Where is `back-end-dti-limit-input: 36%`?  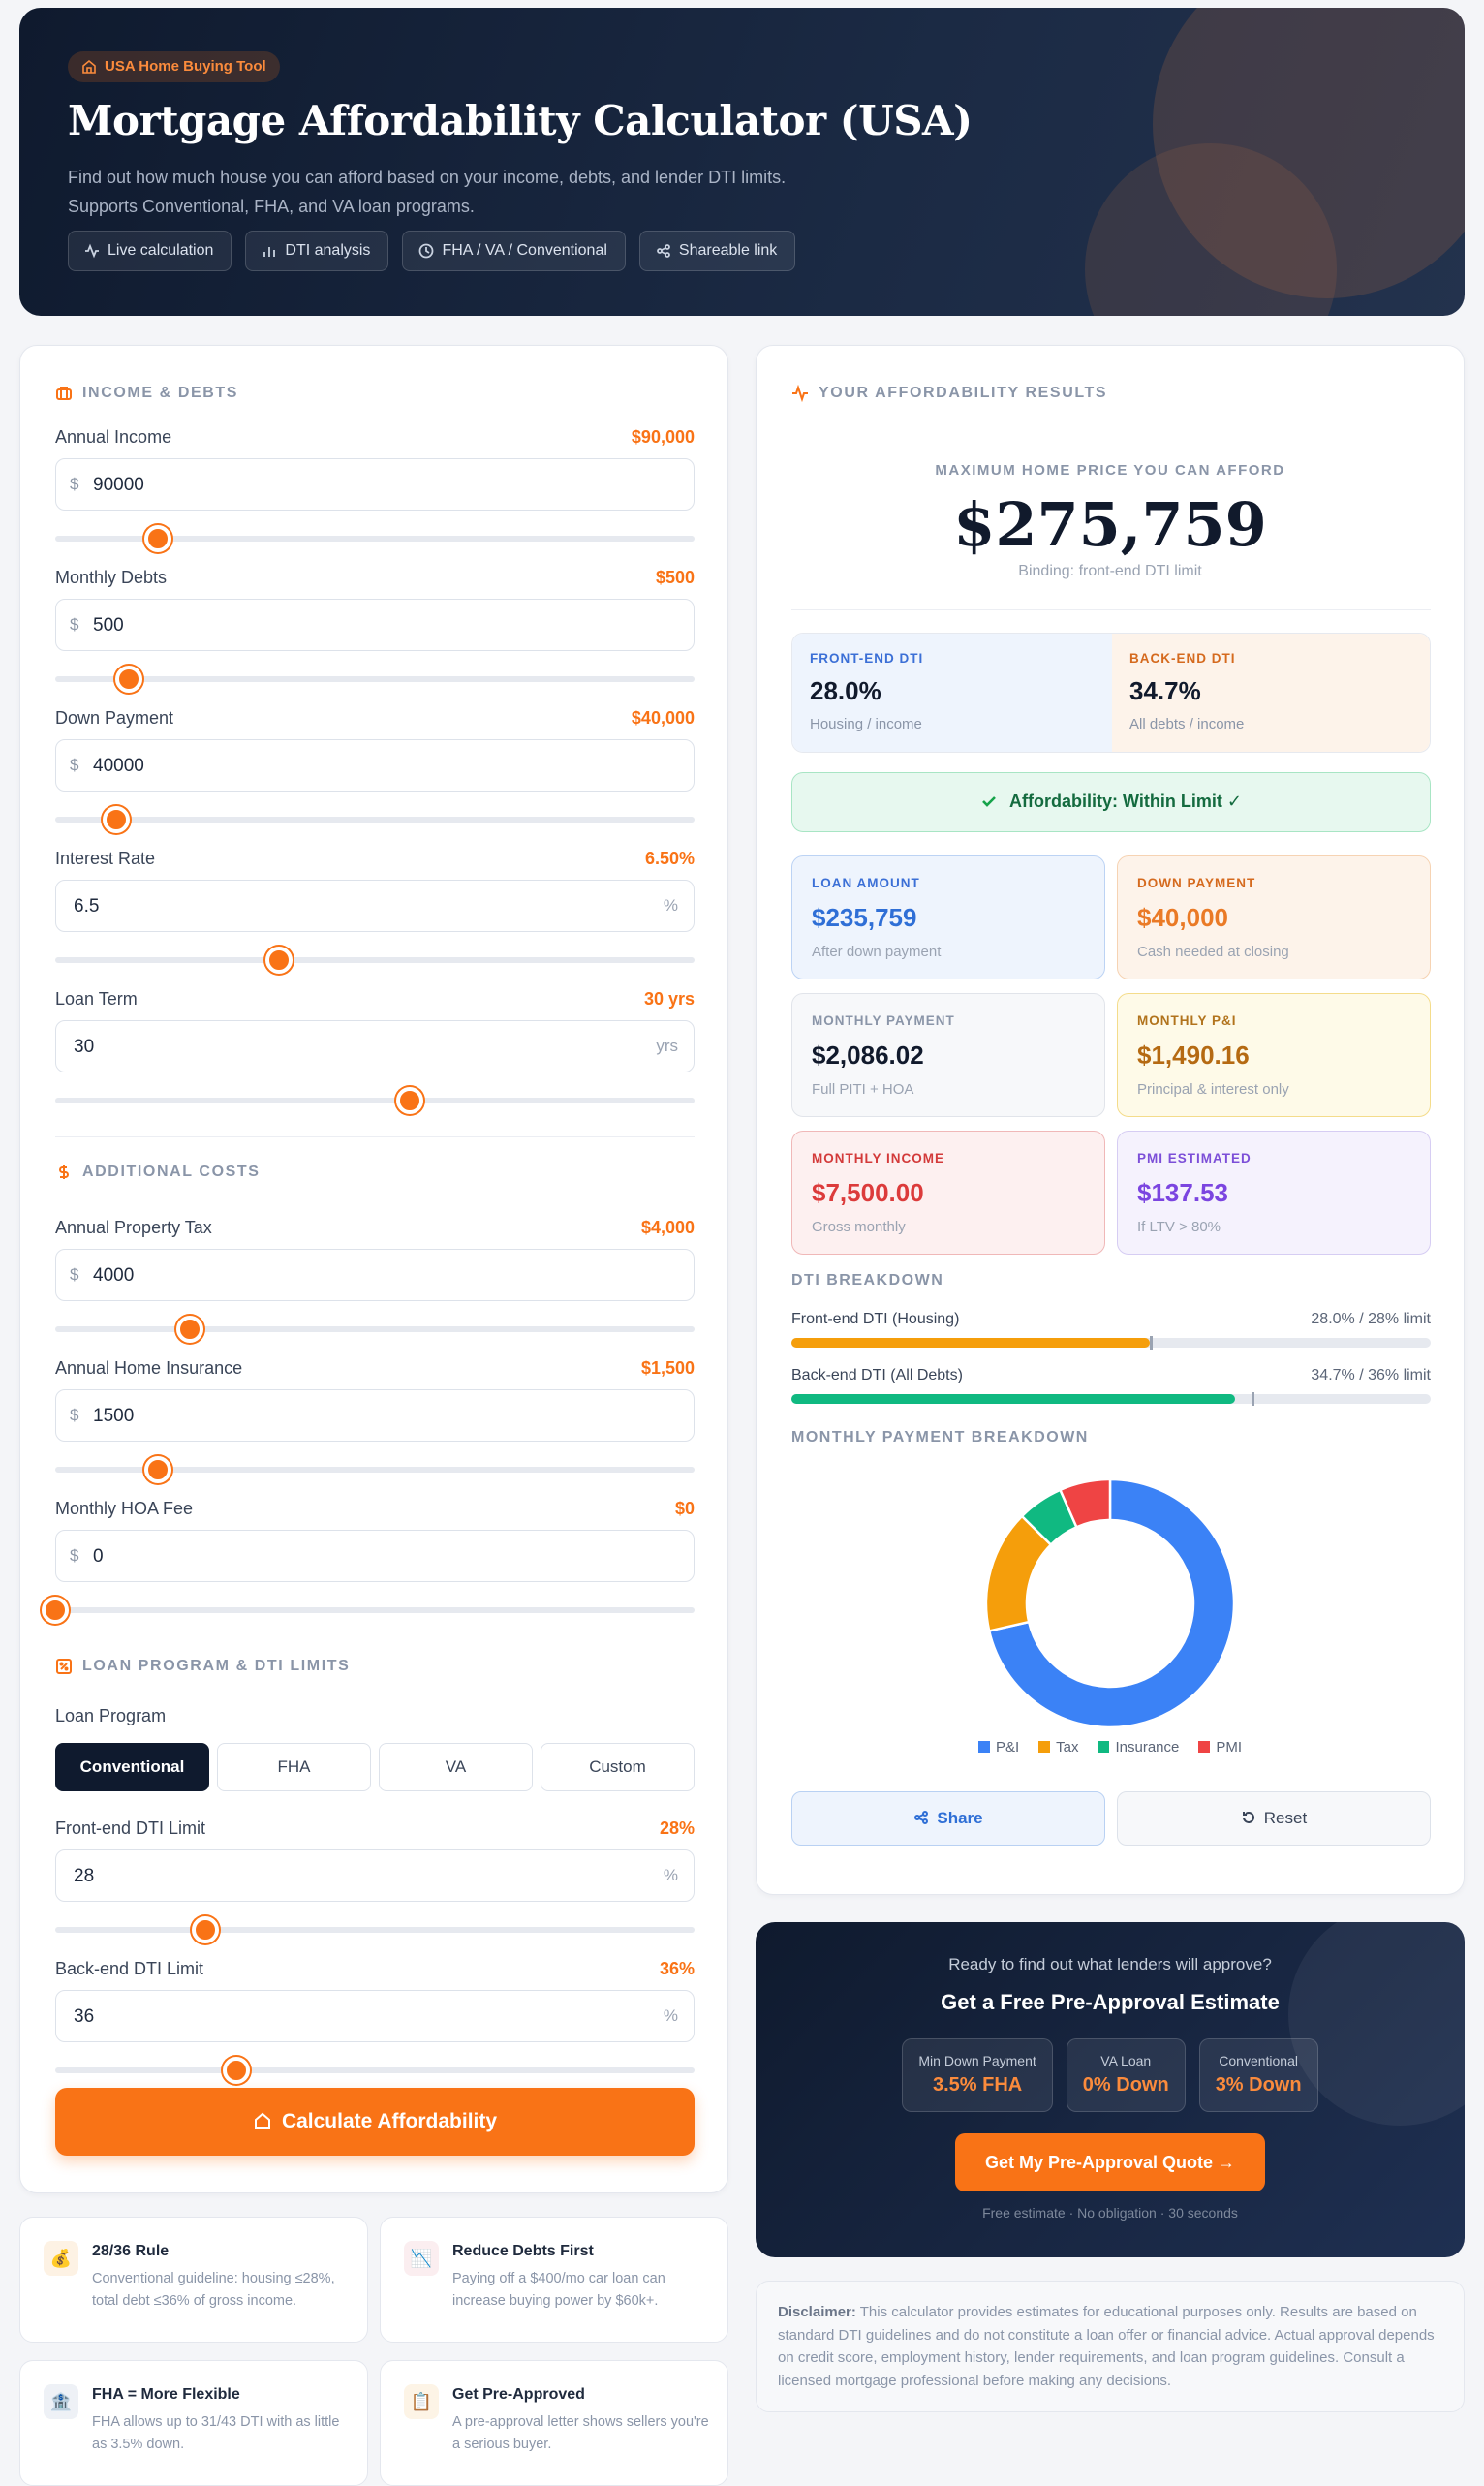
back-end-dti-limit-input: 36% is located at coordinates (375, 2016).